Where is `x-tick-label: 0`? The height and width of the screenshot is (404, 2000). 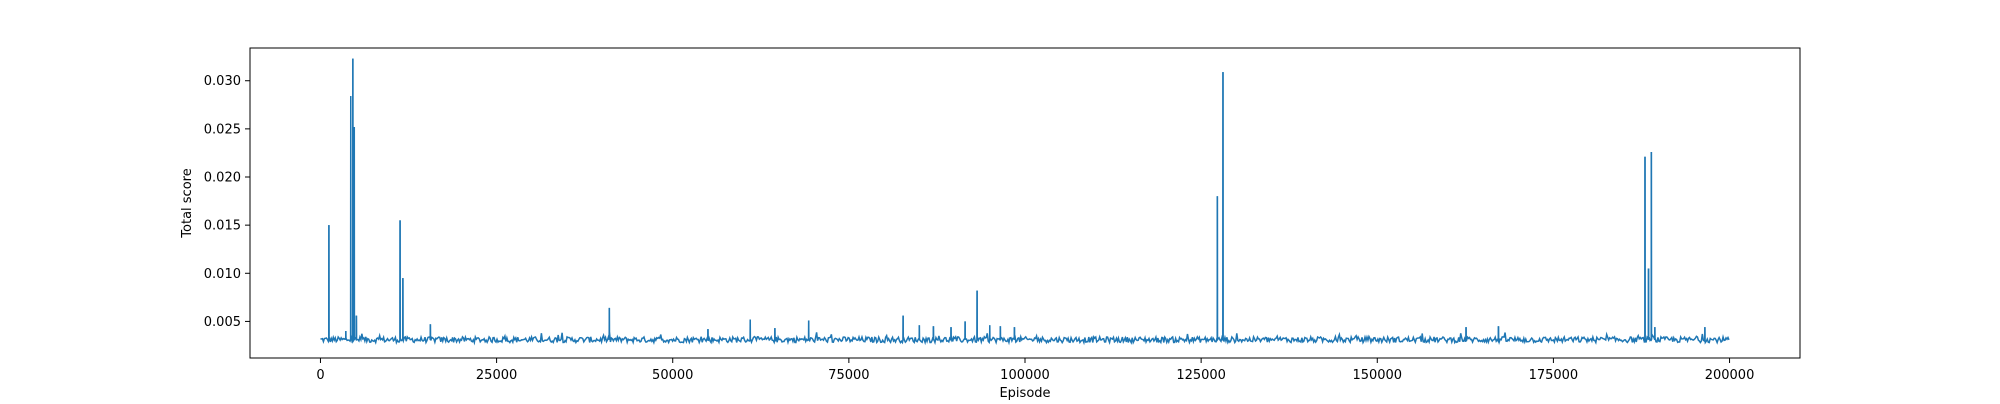
x-tick-label: 0 is located at coordinates (320, 375).